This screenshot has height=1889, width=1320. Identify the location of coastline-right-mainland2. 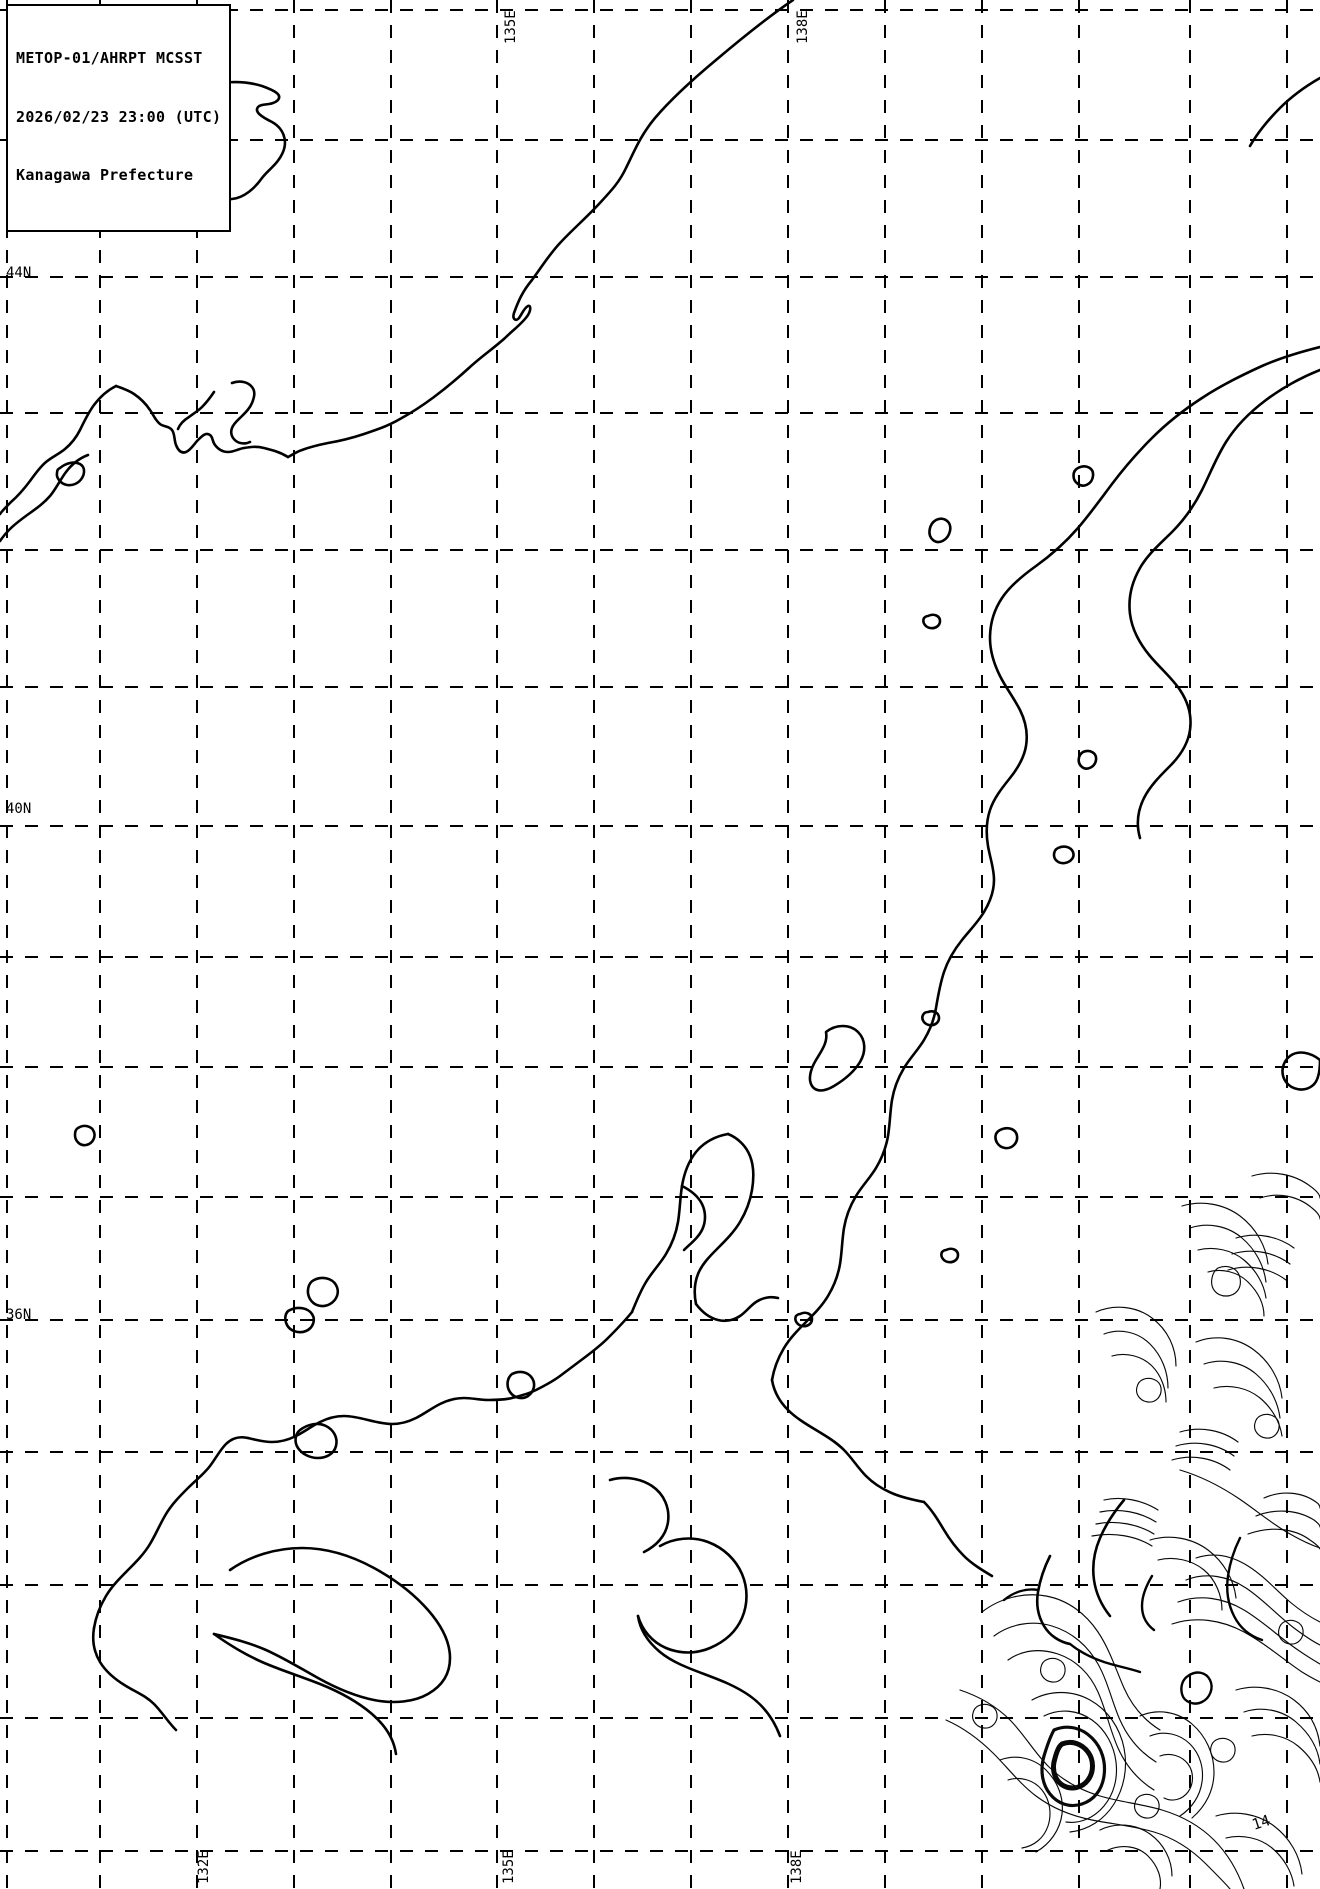
(1224, 604).